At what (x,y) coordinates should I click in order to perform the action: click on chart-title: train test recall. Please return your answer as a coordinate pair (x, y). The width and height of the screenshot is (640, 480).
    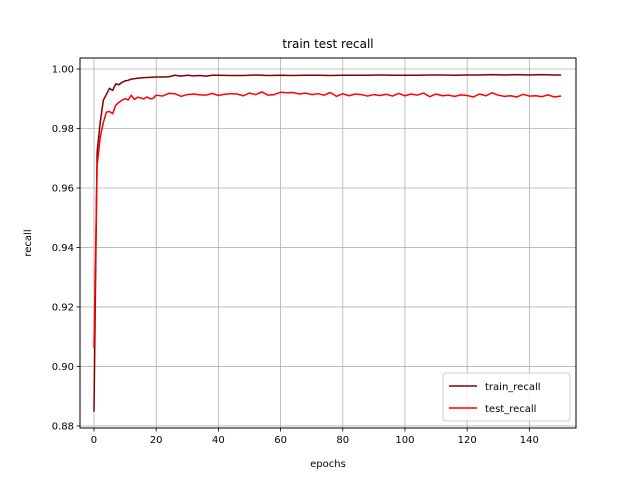
    Looking at the image, I should click on (327, 44).